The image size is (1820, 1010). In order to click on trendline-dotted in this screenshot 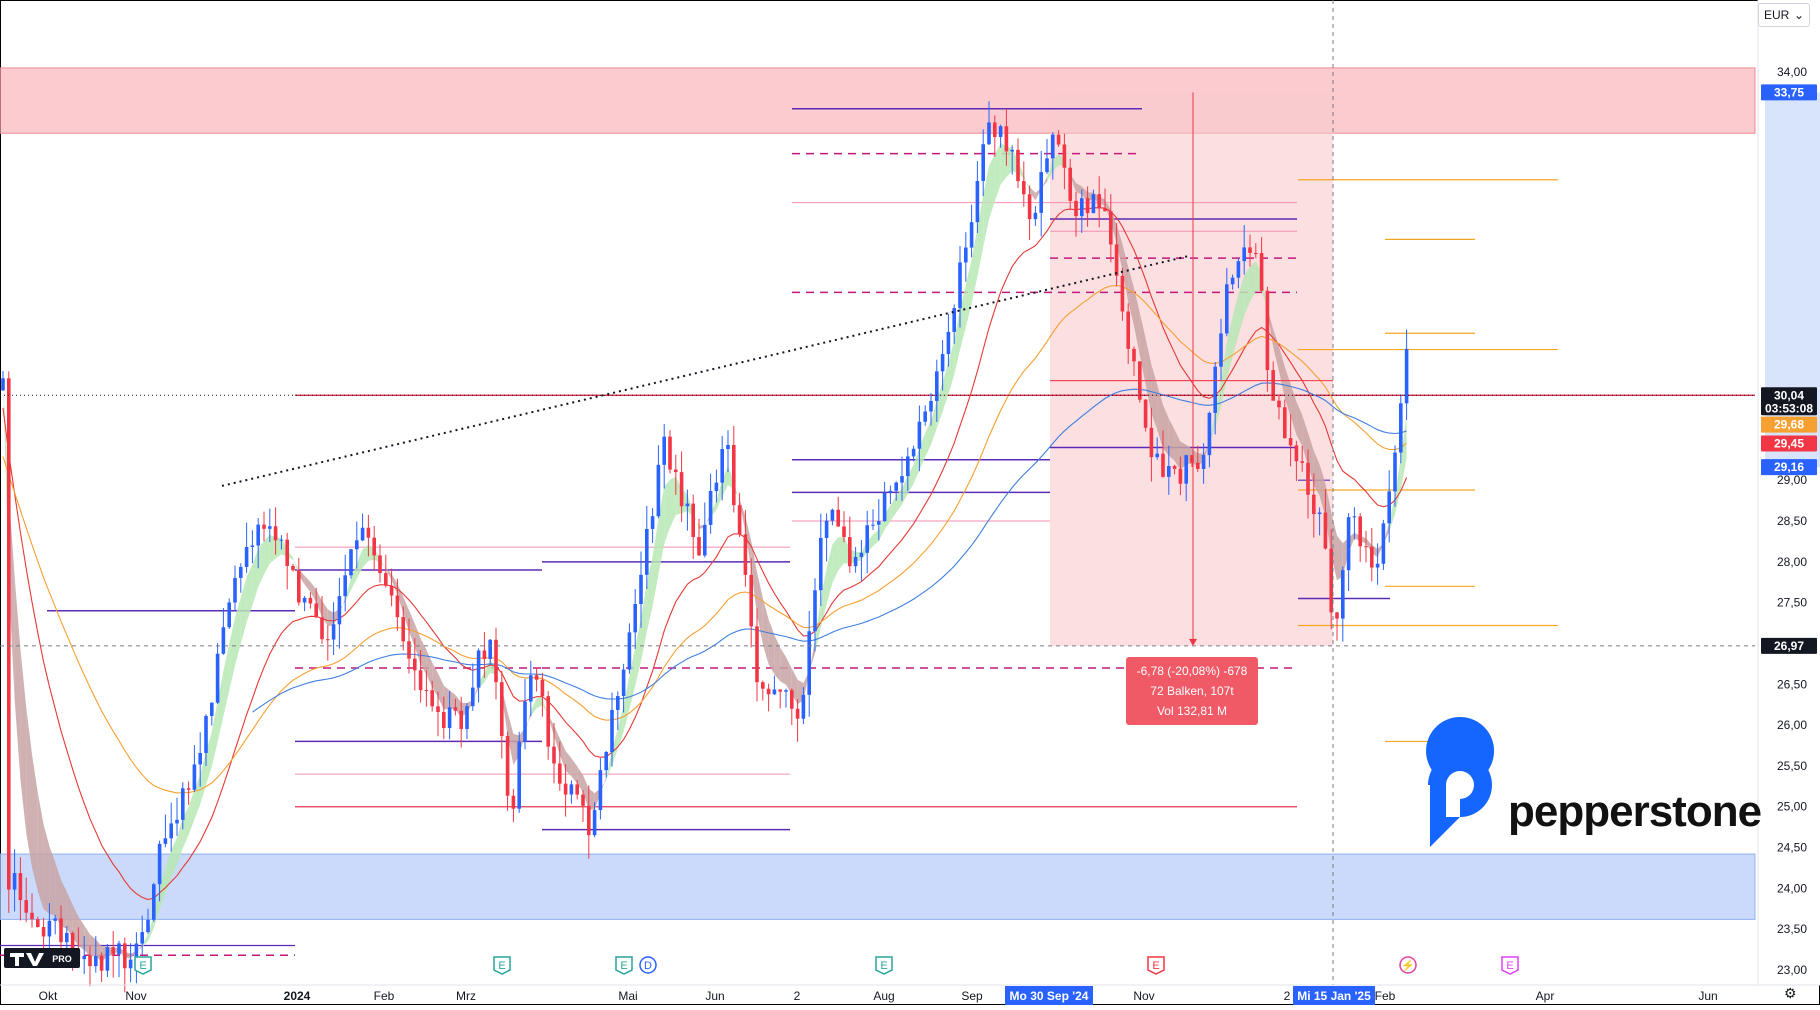, I will do `click(706, 370)`.